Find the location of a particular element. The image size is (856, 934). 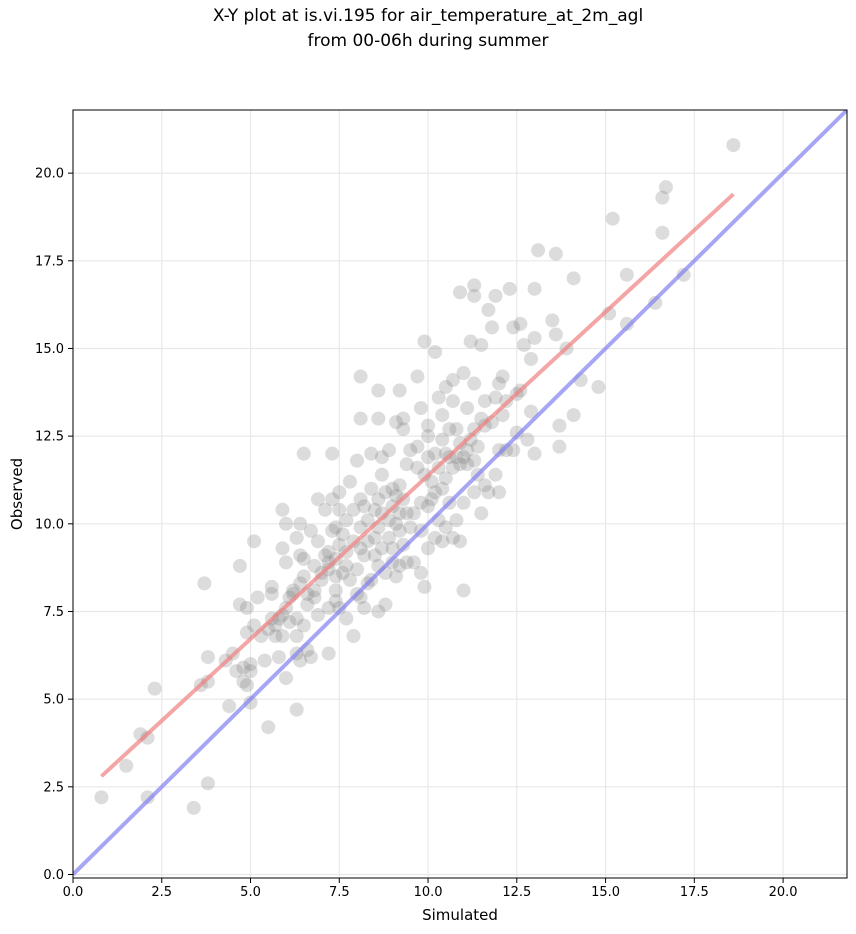

x-tick-label: 0.0 is located at coordinates (73, 892).